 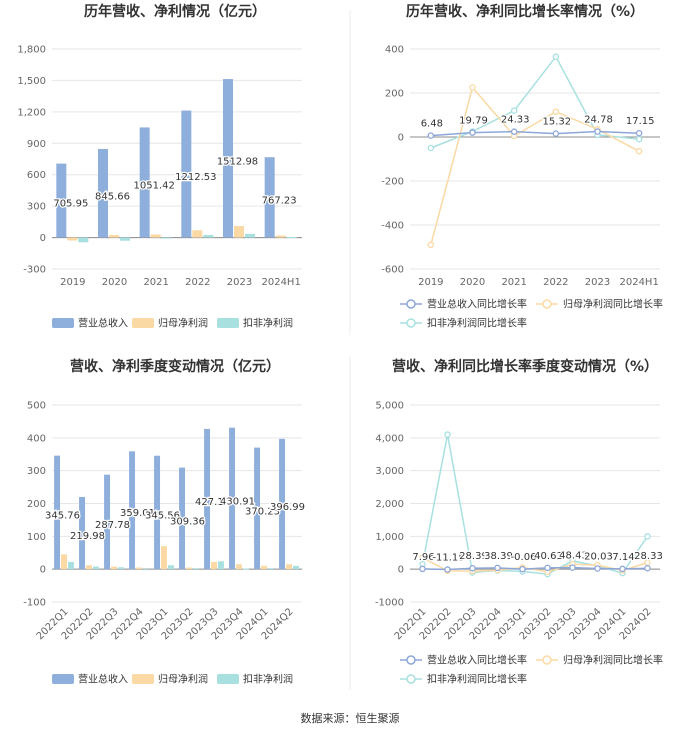 I want to click on y-tick-label: 300, so click(x=36, y=471).